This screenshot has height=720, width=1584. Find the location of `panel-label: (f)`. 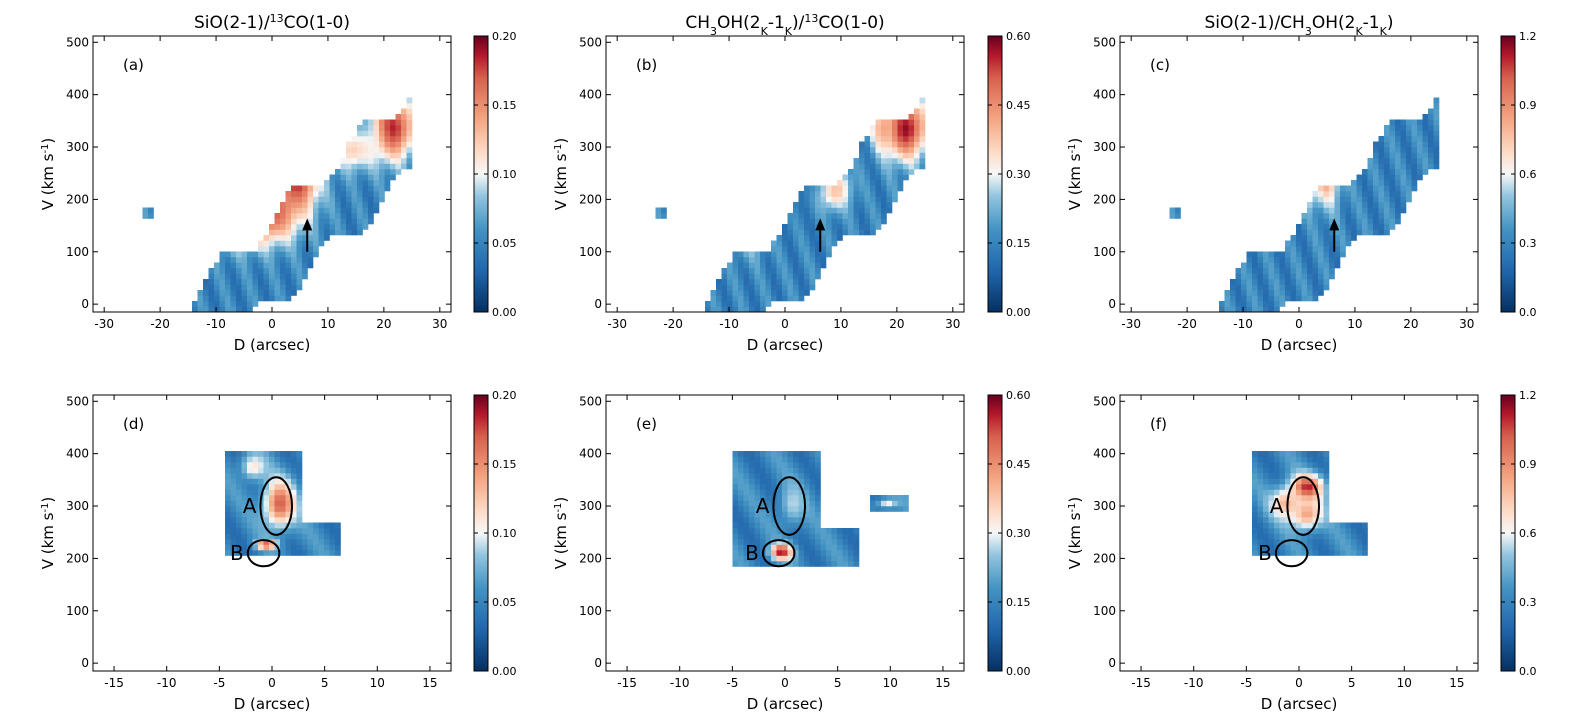

panel-label: (f) is located at coordinates (1158, 424).